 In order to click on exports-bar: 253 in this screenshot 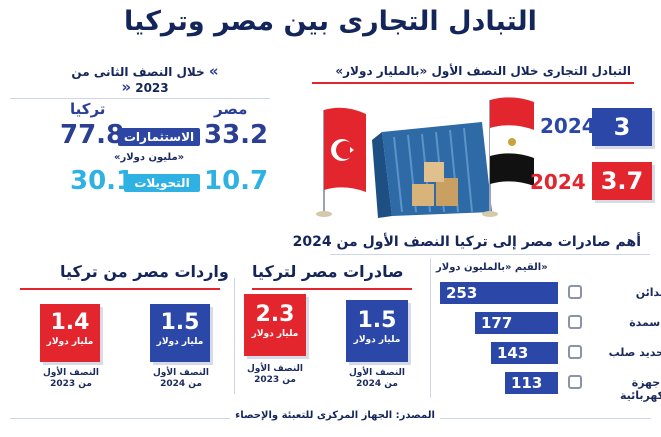, I will do `click(499, 293)`.